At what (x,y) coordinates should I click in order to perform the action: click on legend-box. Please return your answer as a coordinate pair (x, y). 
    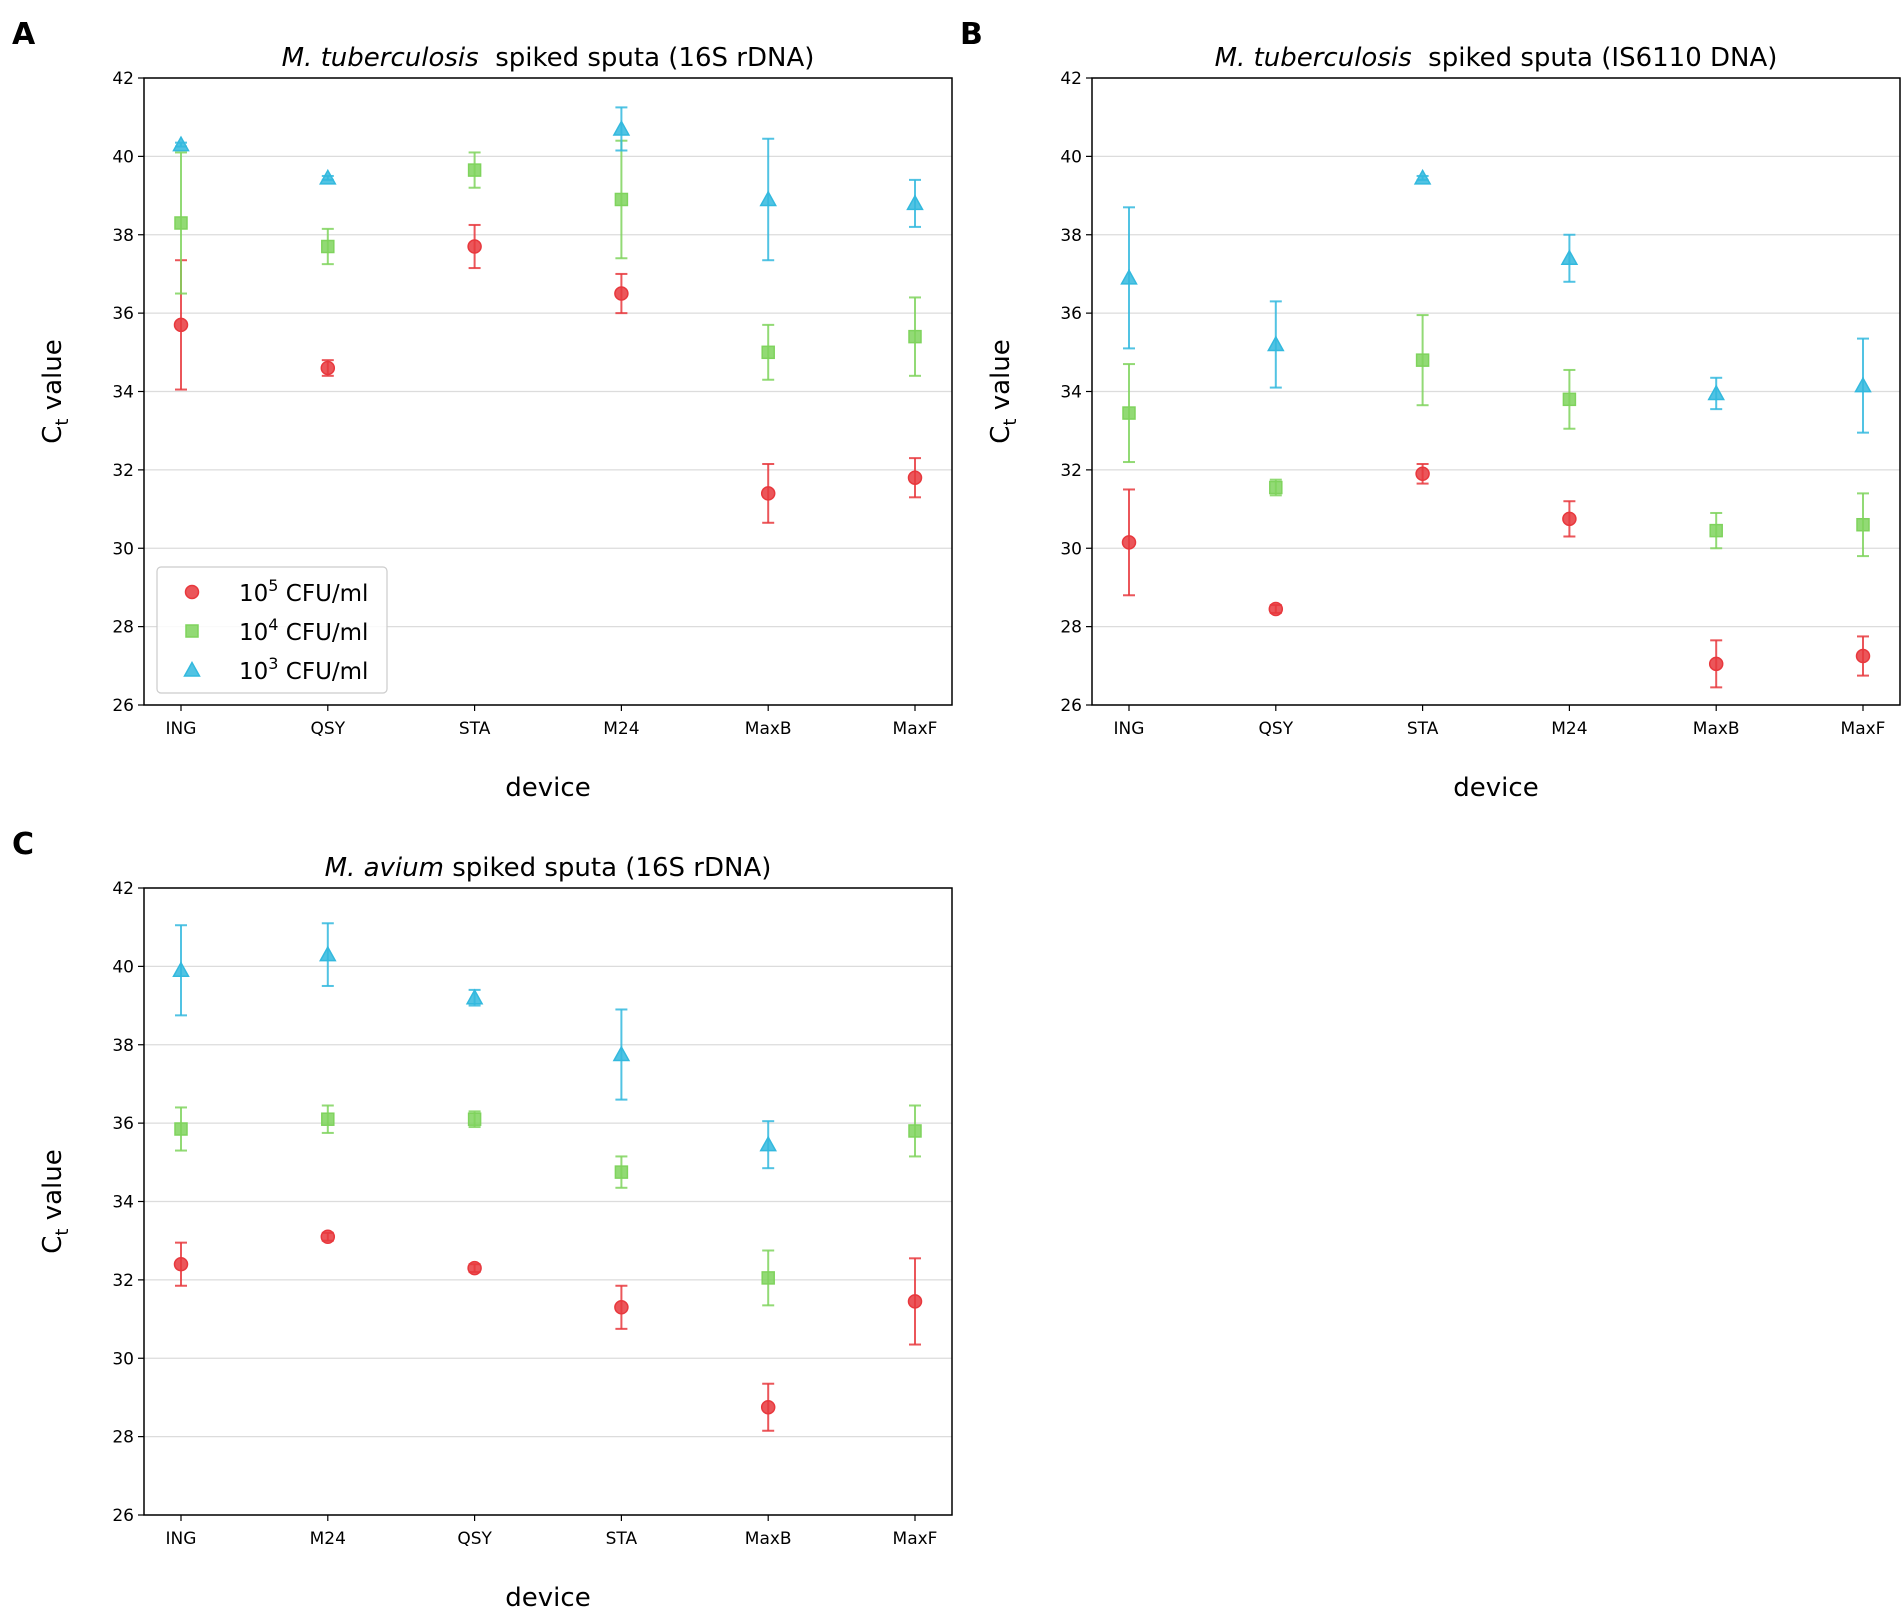
    Looking at the image, I should click on (272, 630).